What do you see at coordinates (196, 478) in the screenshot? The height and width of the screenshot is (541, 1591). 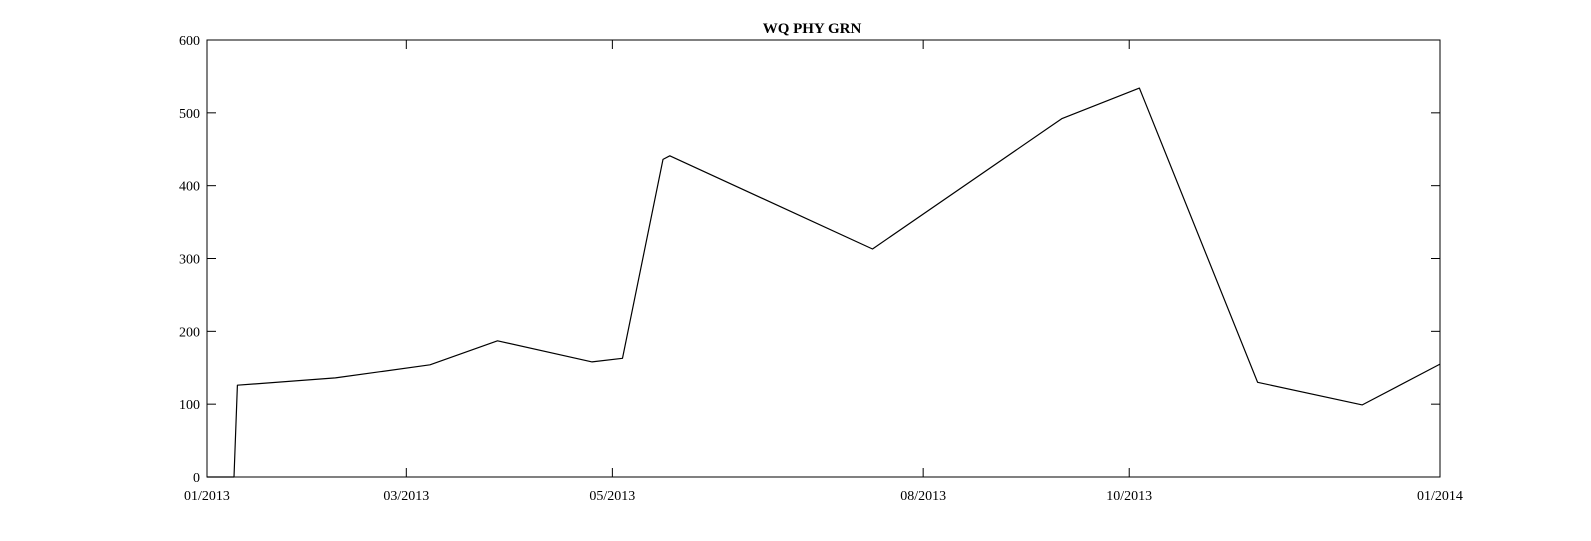 I see `y-tick-label: 0` at bounding box center [196, 478].